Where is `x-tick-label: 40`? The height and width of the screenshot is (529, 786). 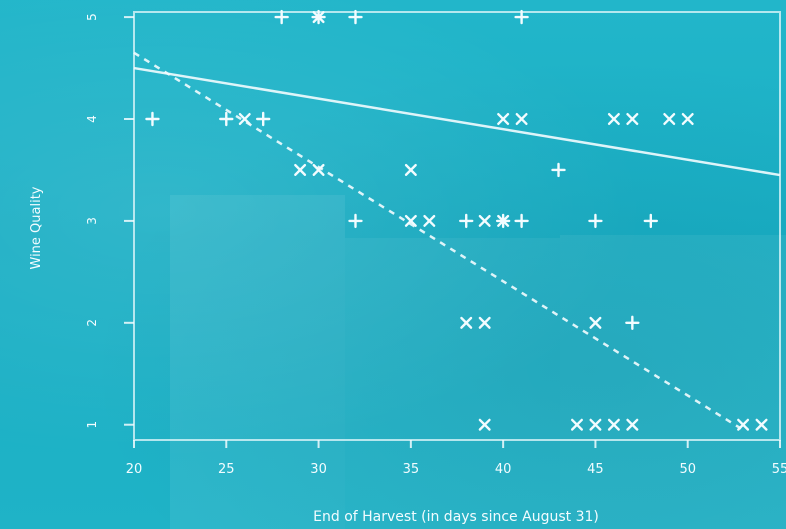 x-tick-label: 40 is located at coordinates (503, 469).